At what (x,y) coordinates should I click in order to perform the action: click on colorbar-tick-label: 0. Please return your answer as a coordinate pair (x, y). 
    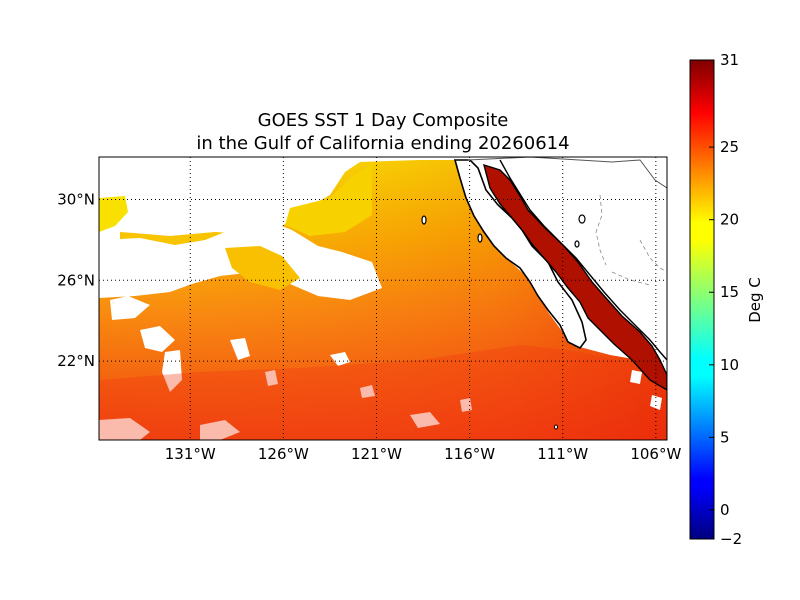
    Looking at the image, I should click on (725, 510).